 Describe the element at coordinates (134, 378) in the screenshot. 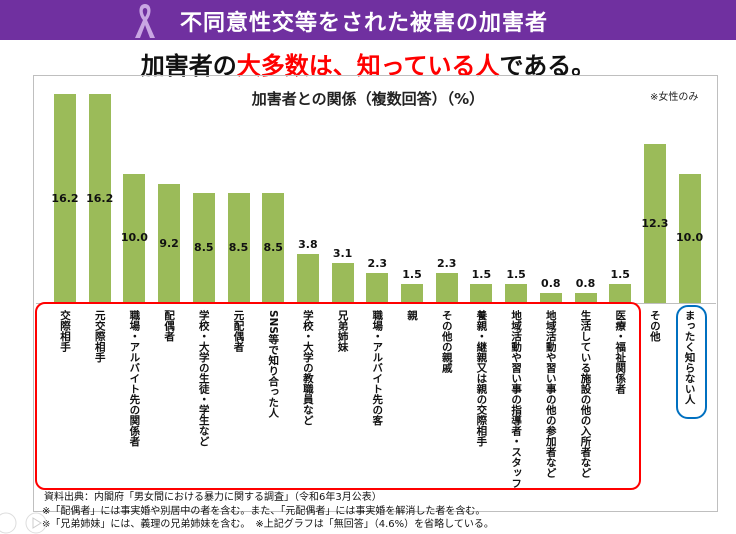

I see `category-label: 職場・アルバイト先の関係者` at that location.